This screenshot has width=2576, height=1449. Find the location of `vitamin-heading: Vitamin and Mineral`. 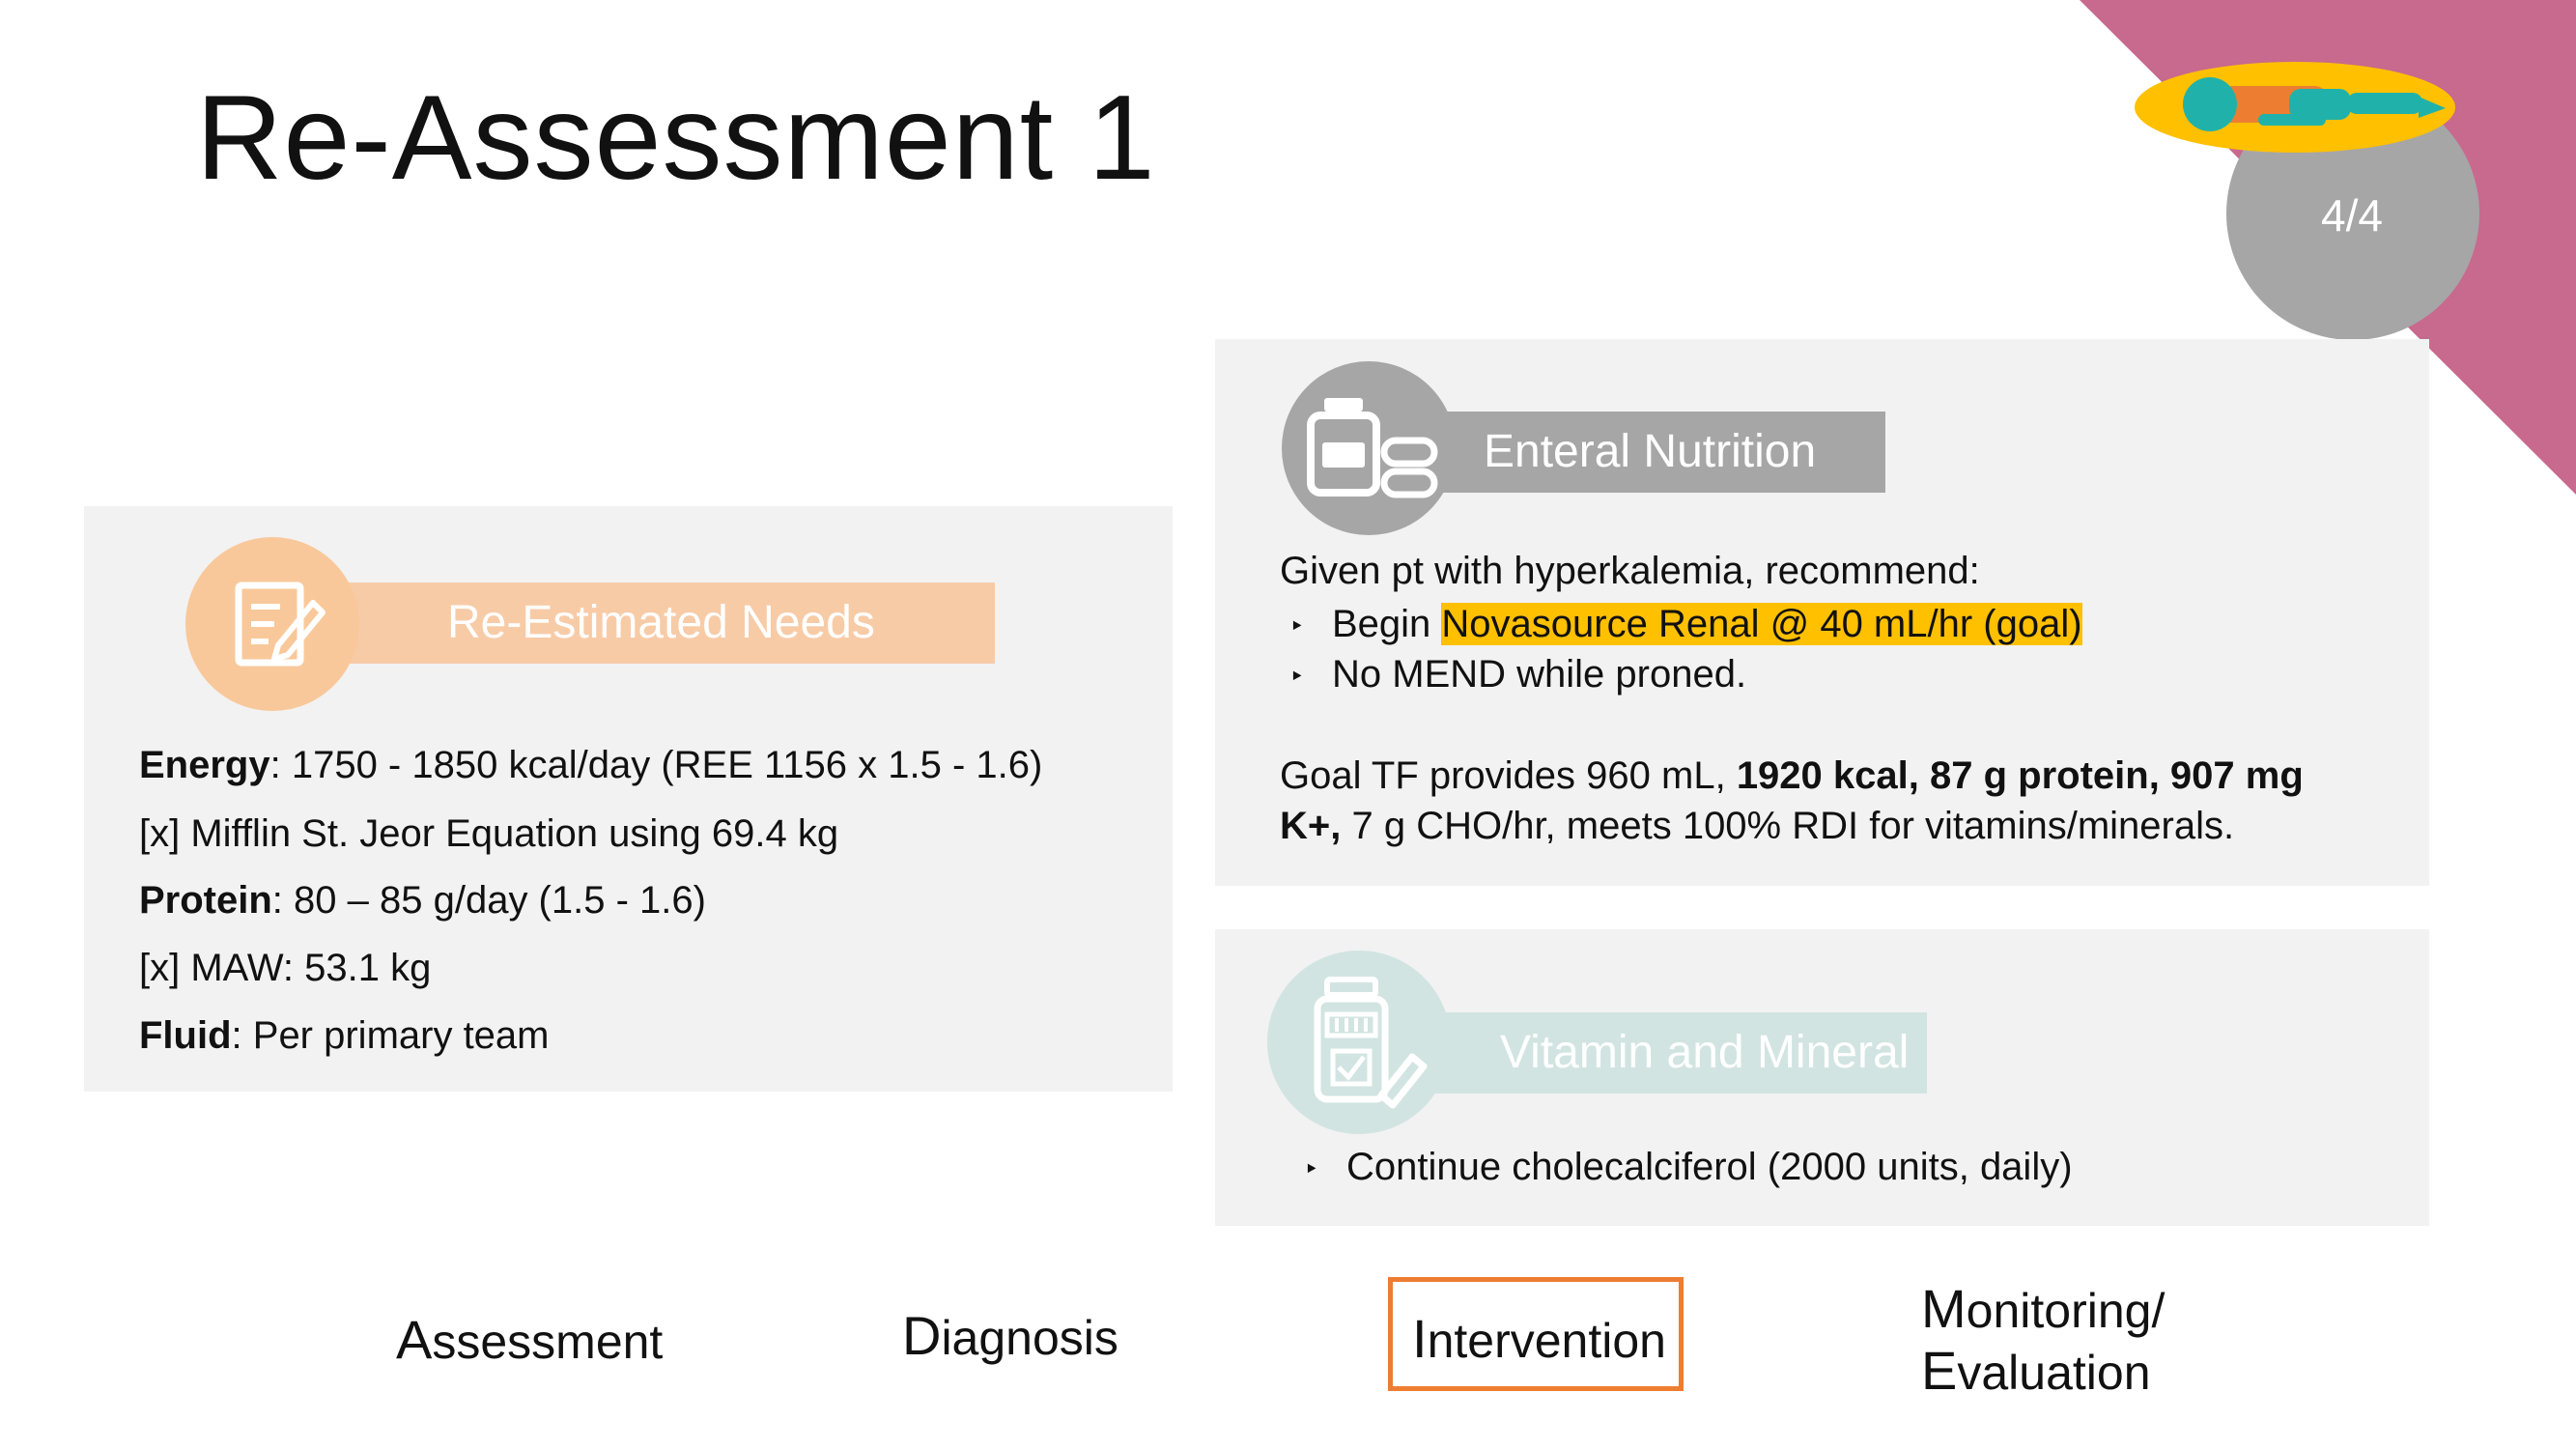

vitamin-heading: Vitamin and Mineral is located at coordinates (1705, 1052).